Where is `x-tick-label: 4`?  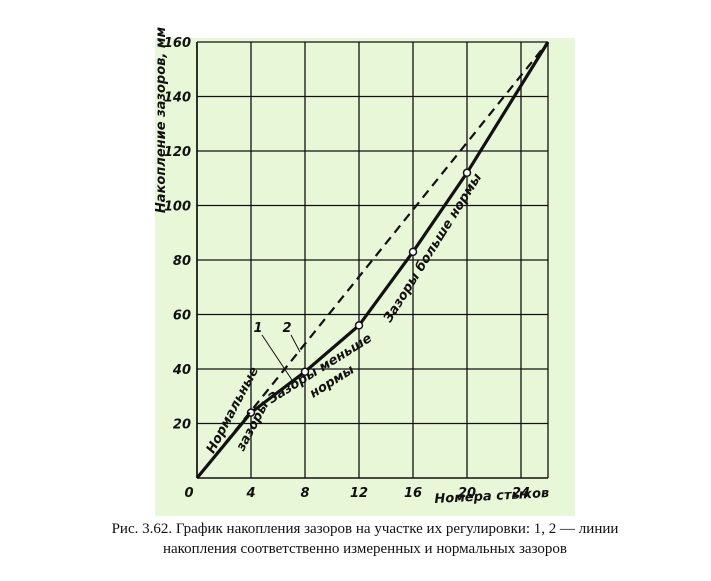
x-tick-label: 4 is located at coordinates (250, 493).